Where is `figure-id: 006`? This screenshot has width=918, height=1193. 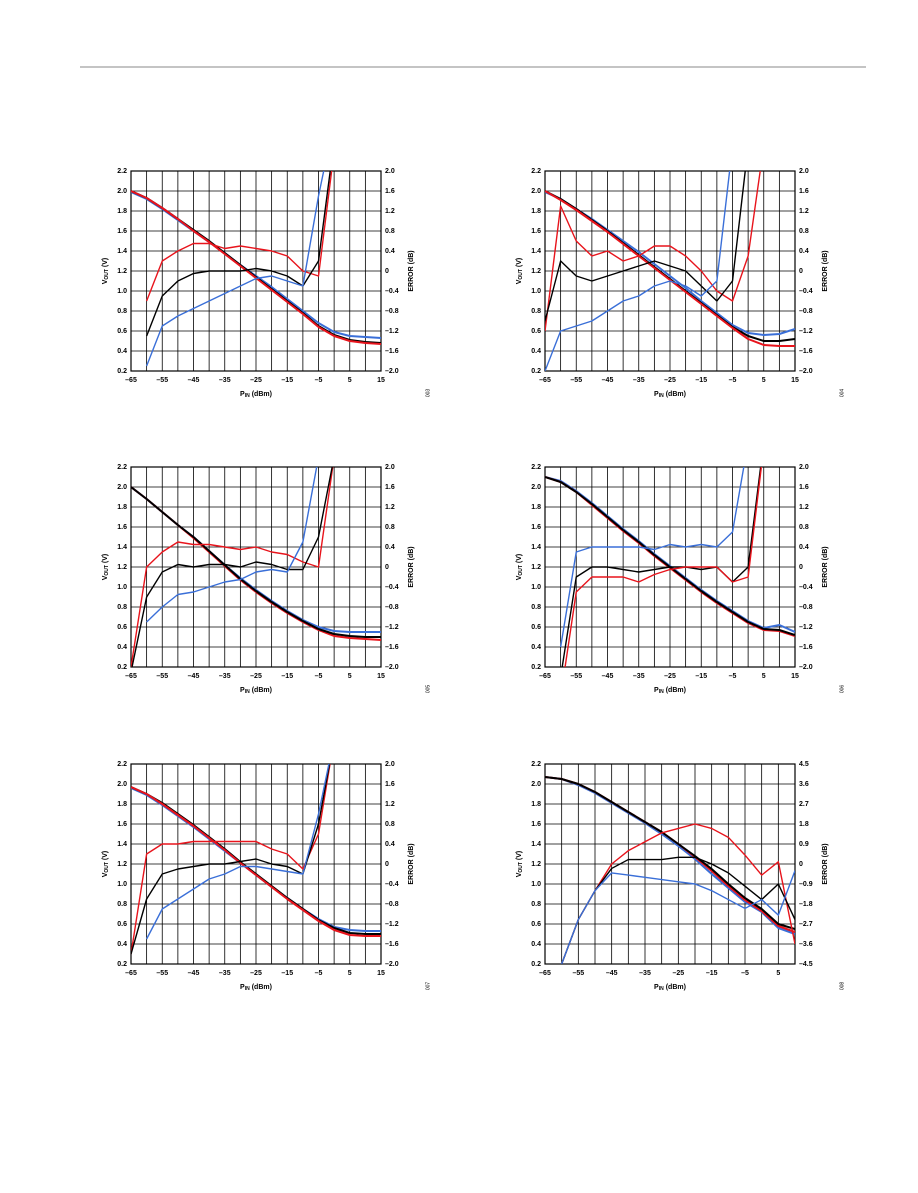 figure-id: 006 is located at coordinates (842, 689).